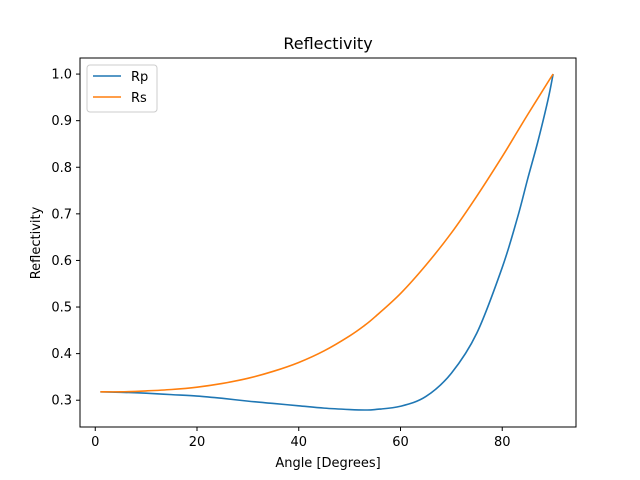 The width and height of the screenshot is (640, 480). I want to click on legend-label-rs: Rs, so click(139, 98).